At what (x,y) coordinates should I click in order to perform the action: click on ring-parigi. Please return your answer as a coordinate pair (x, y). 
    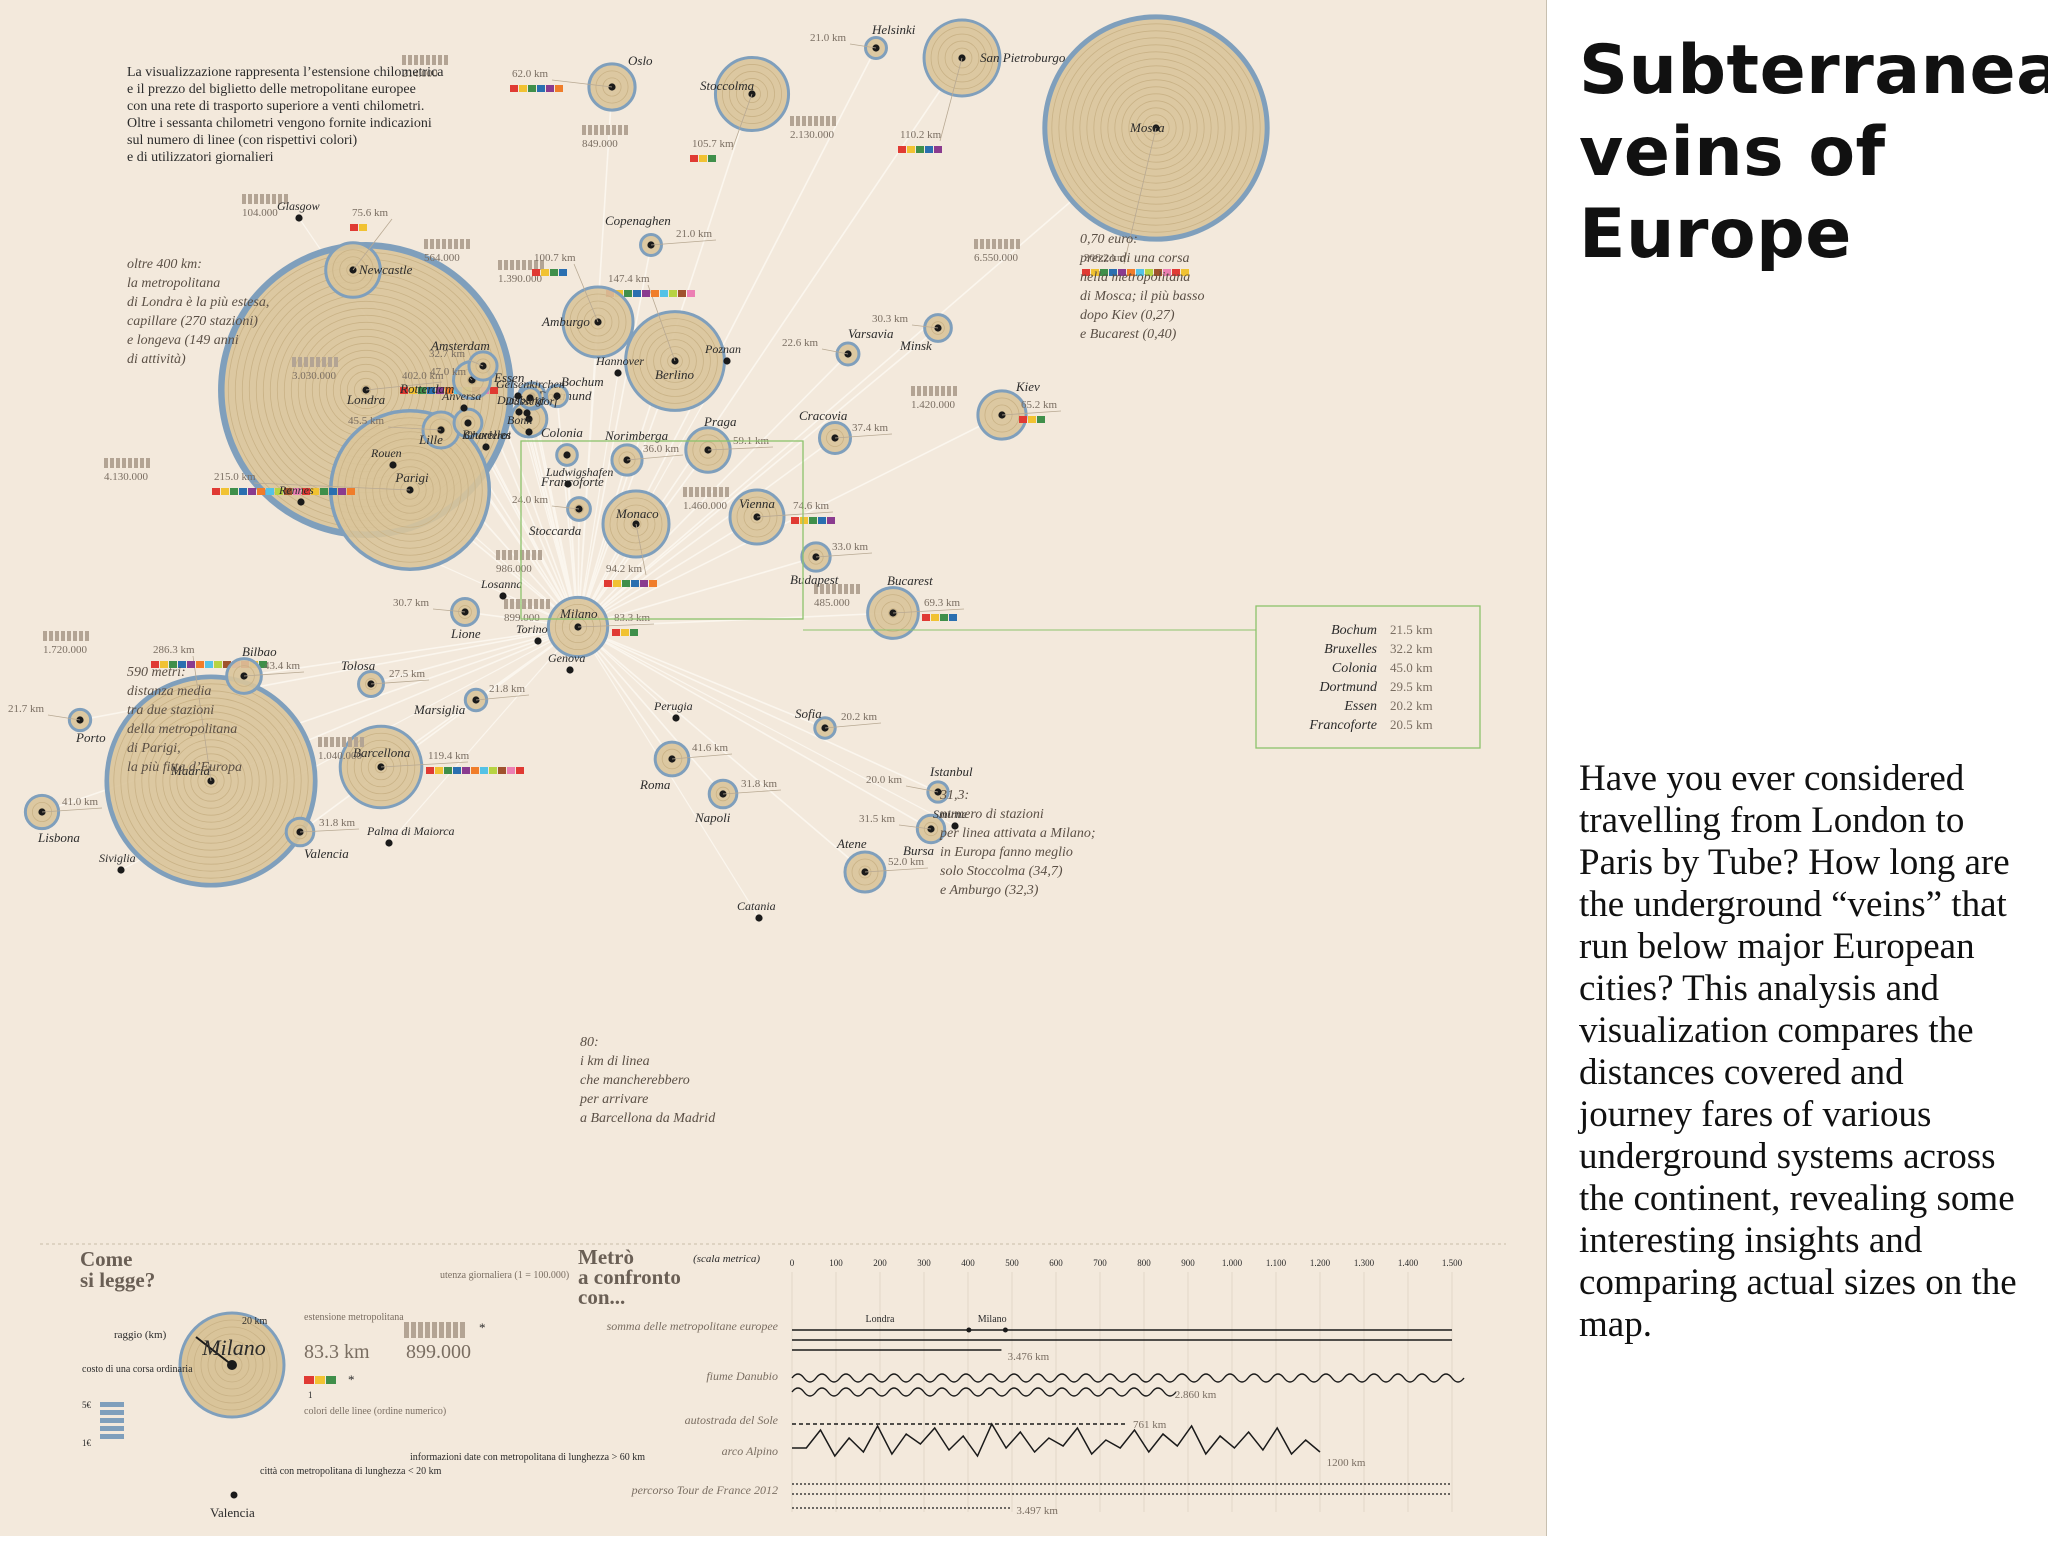
    Looking at the image, I should click on (410, 490).